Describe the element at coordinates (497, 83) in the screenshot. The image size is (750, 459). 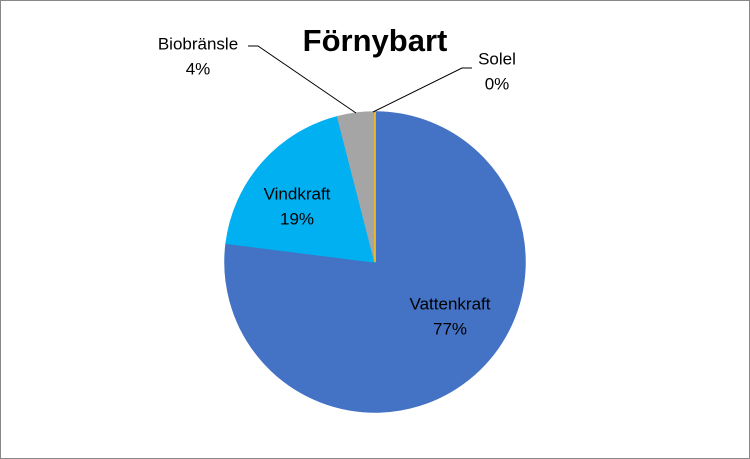
I see `slice-value-label: 0%` at that location.